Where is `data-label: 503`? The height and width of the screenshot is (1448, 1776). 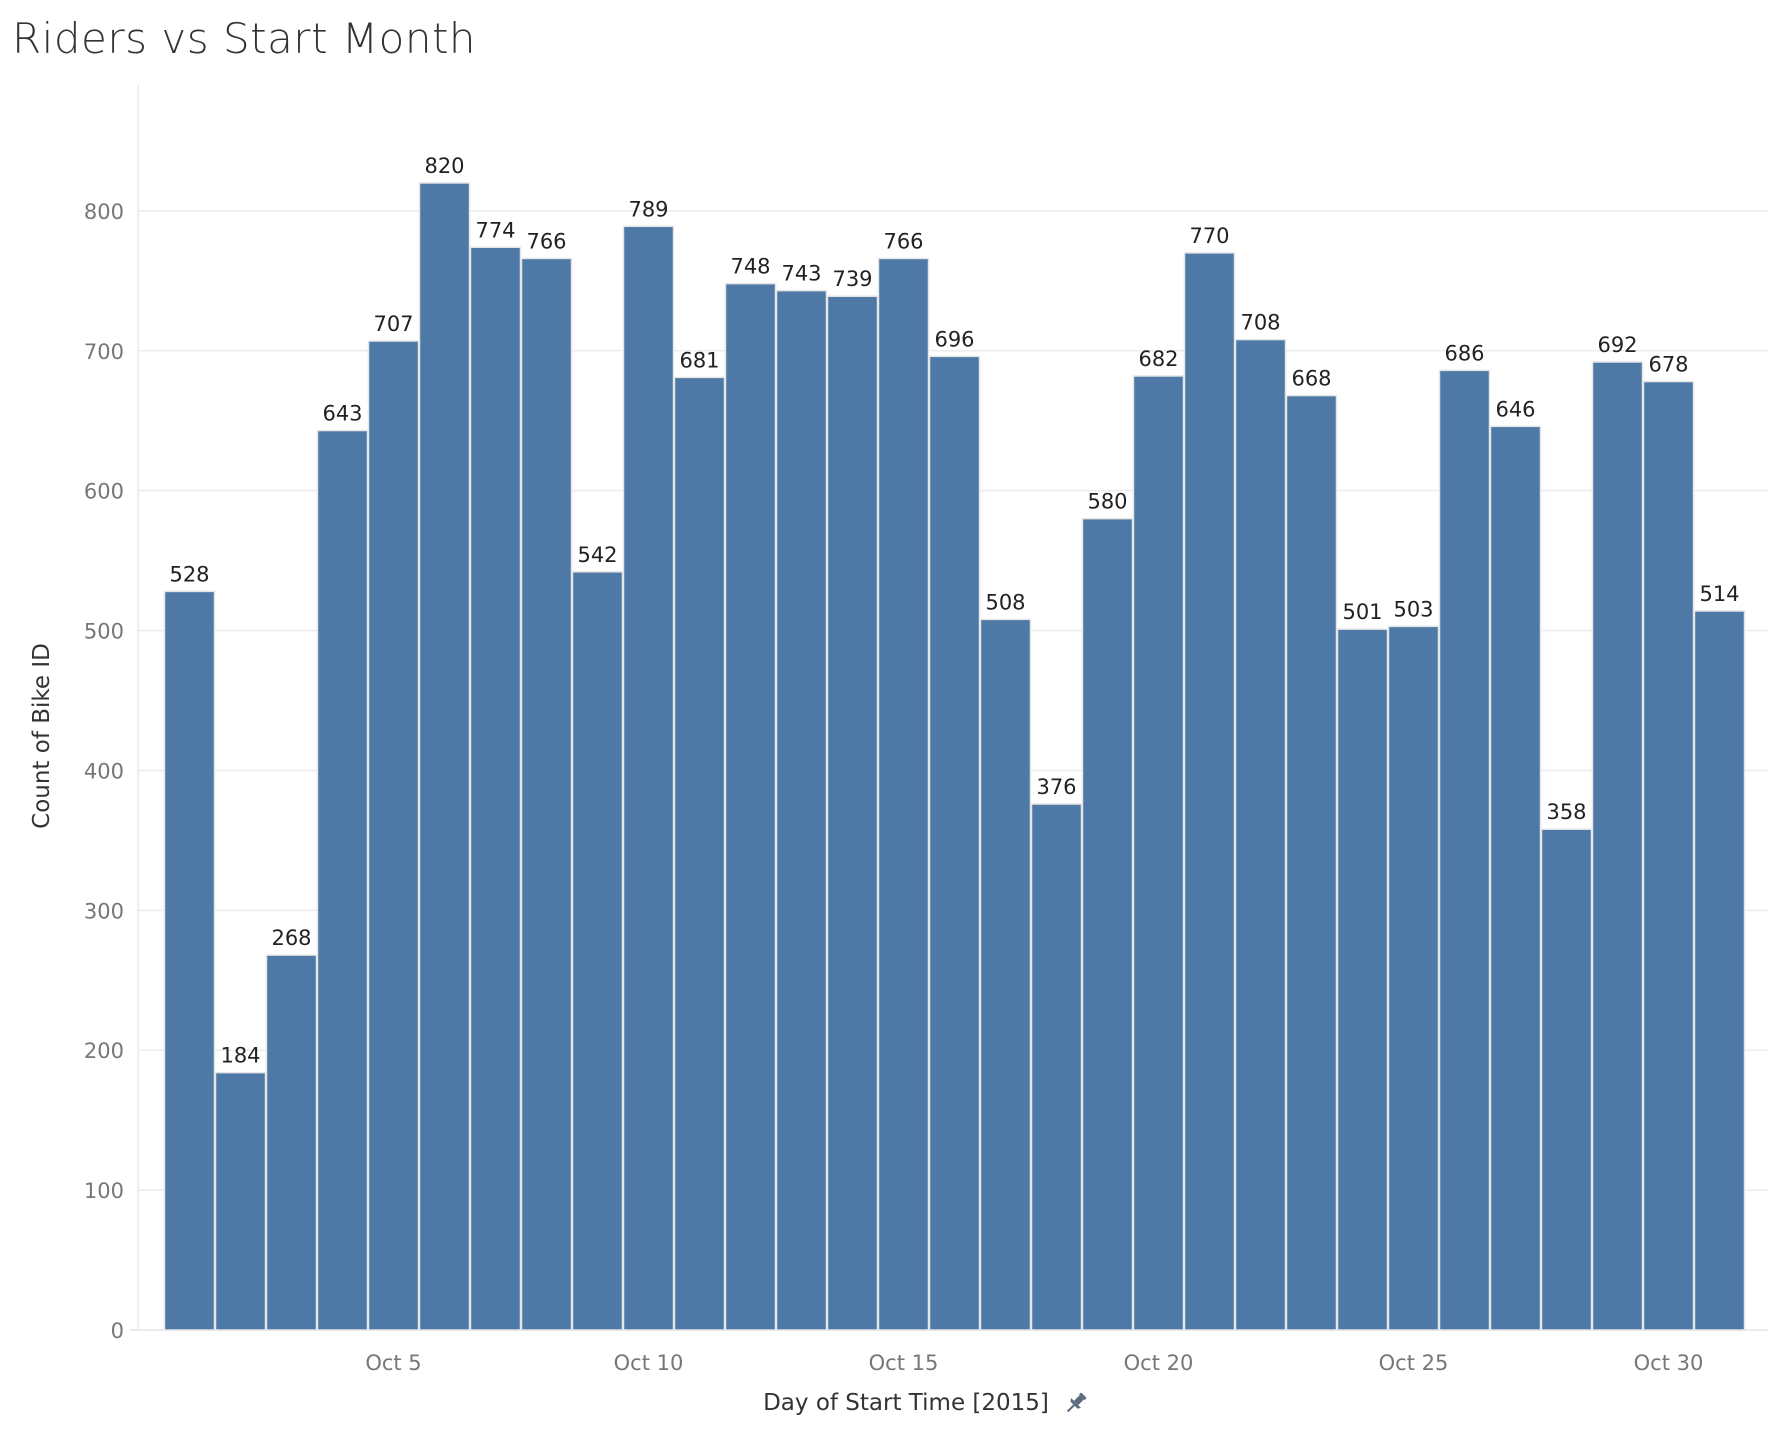 data-label: 503 is located at coordinates (1413, 609).